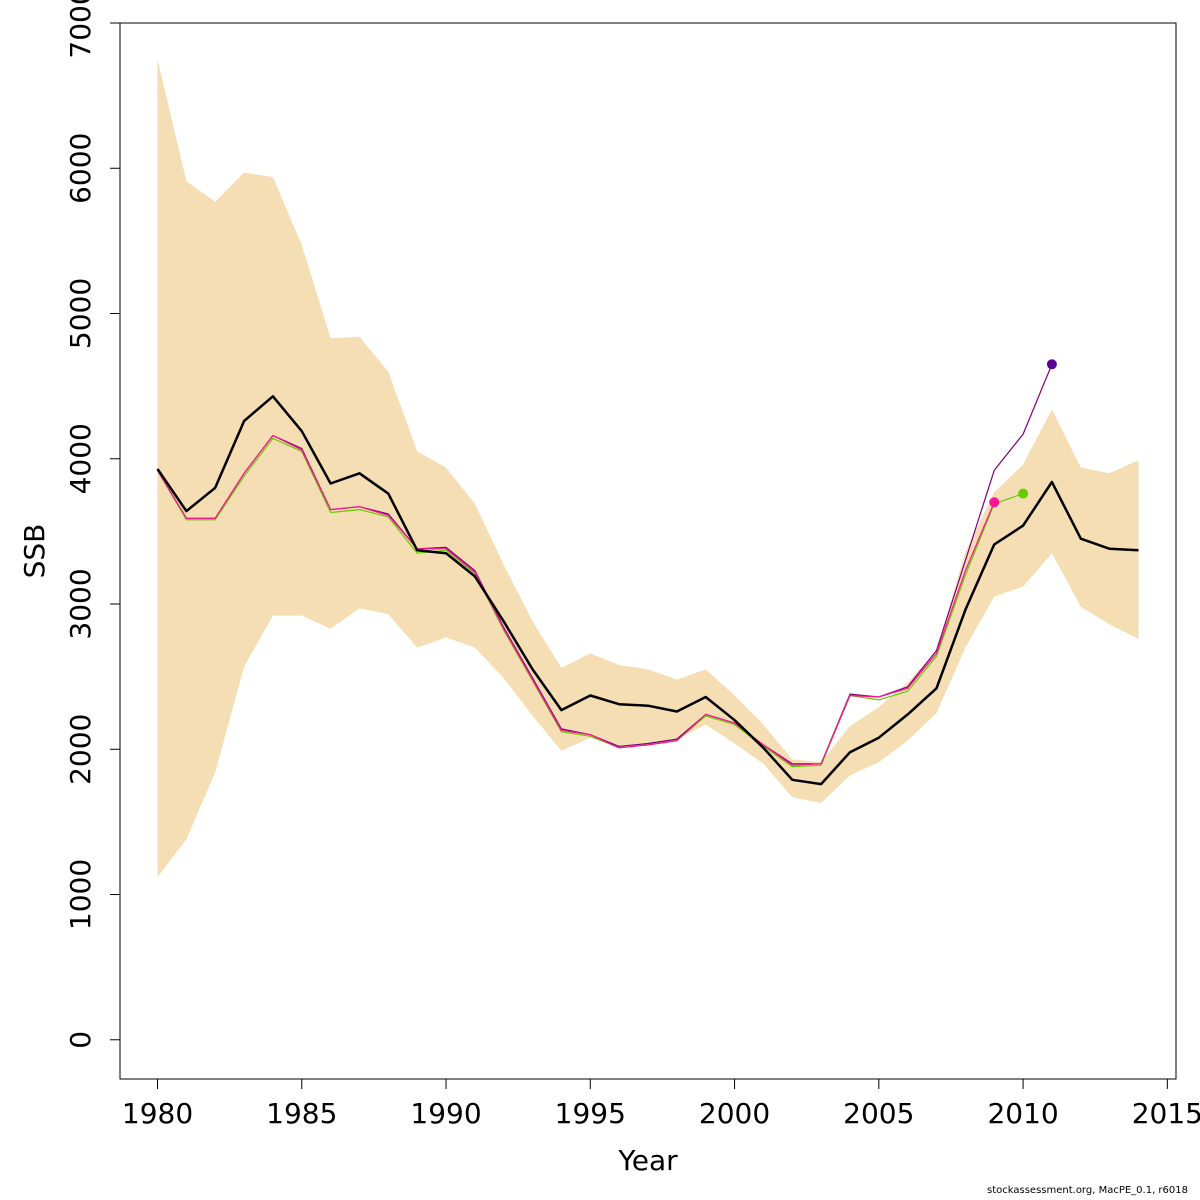 Image resolution: width=1200 pixels, height=1200 pixels. I want to click on x-tick-label: 2010, so click(1022, 1113).